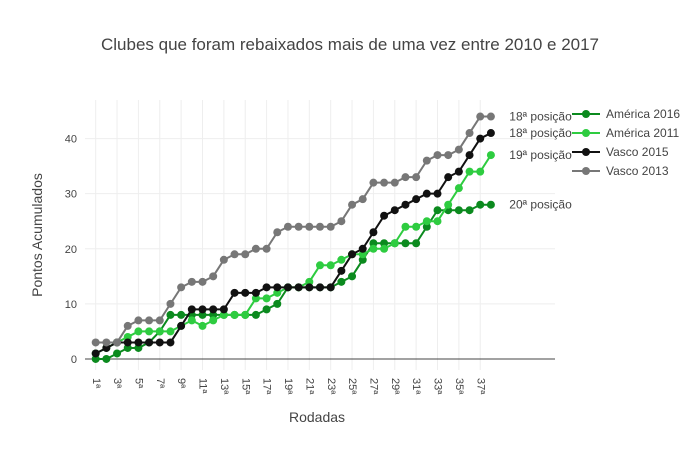 The width and height of the screenshot is (700, 450). I want to click on legend-item: América 2011, so click(625, 133).